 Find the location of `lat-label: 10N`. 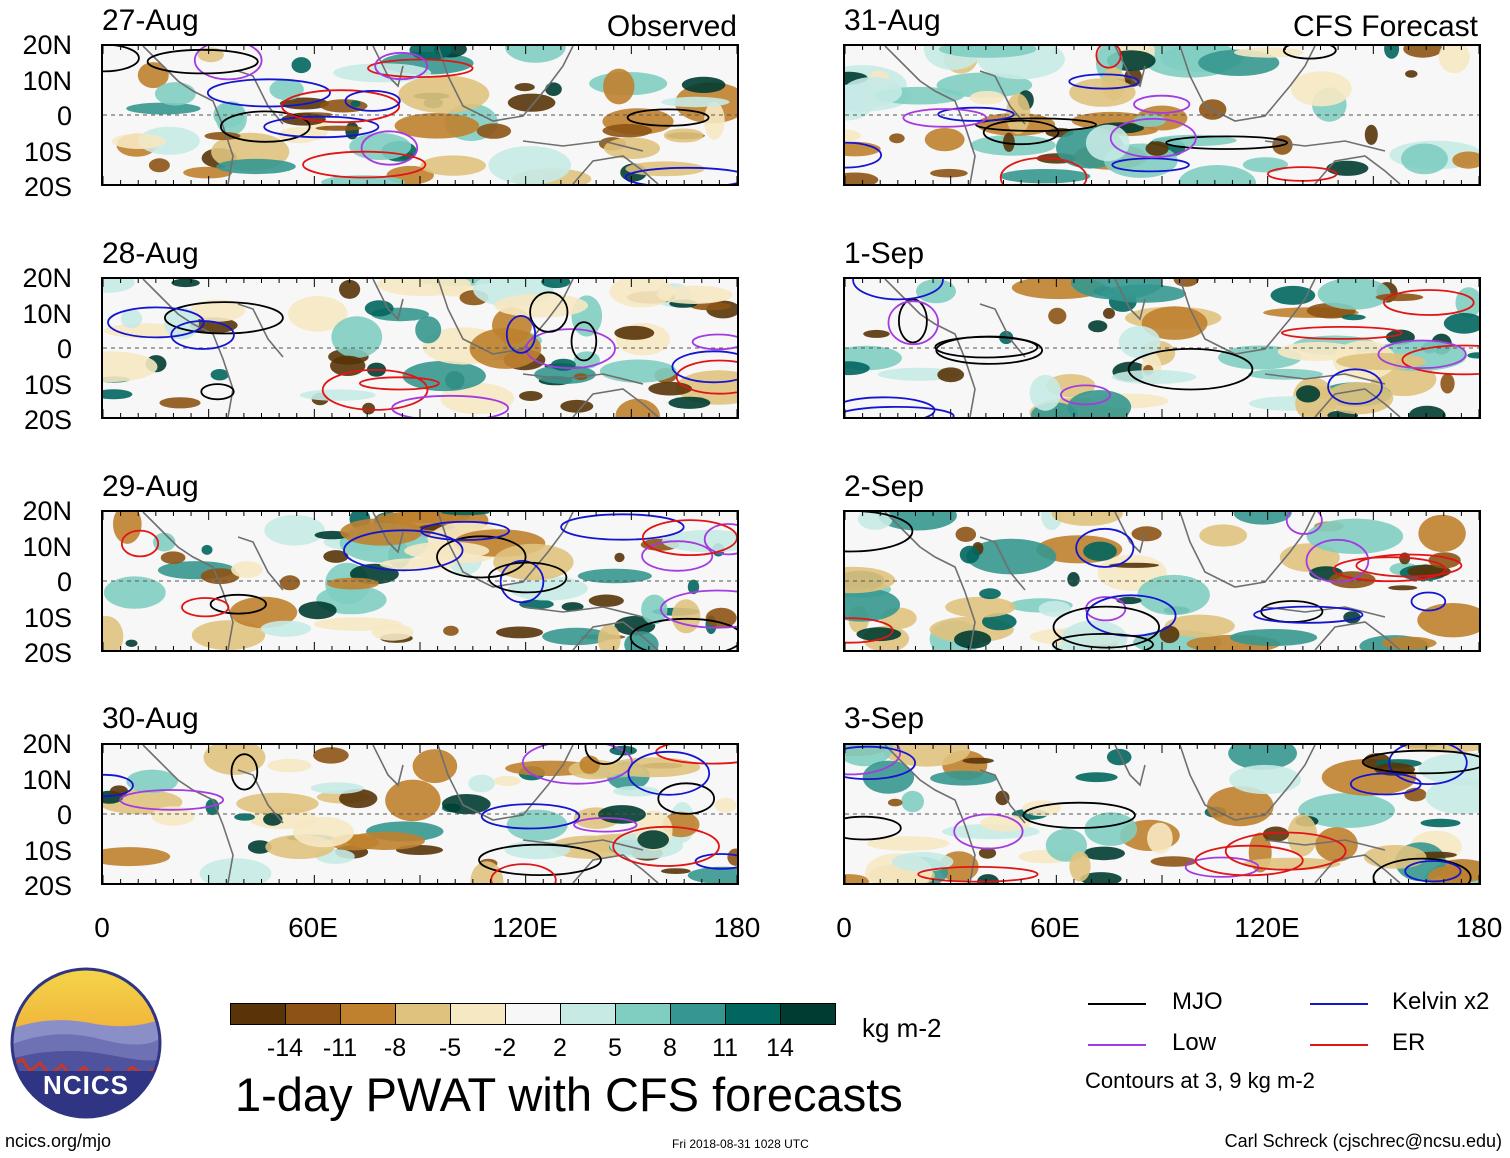

lat-label: 10N is located at coordinates (47, 314).